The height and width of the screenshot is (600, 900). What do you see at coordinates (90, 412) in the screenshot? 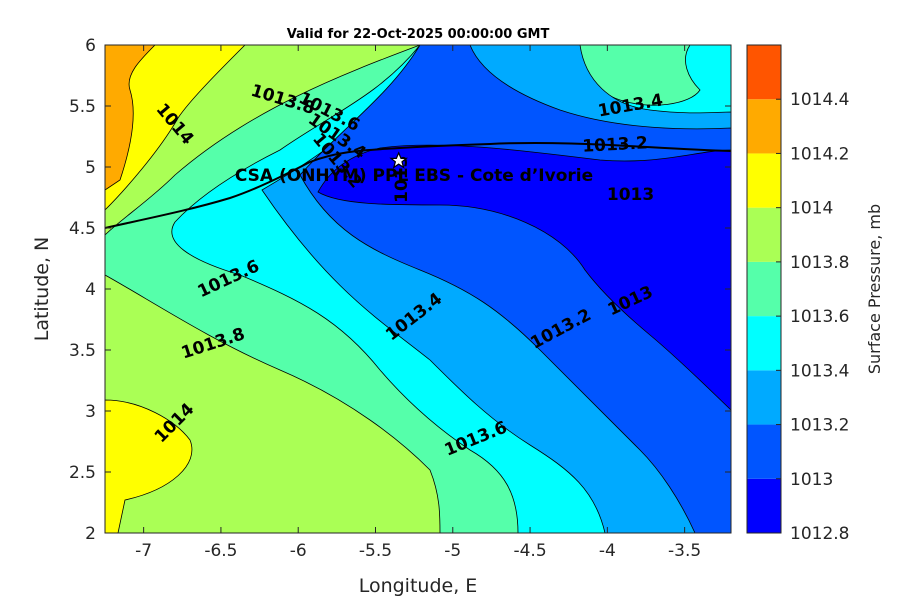
I see `y-tick-label: 3` at bounding box center [90, 412].